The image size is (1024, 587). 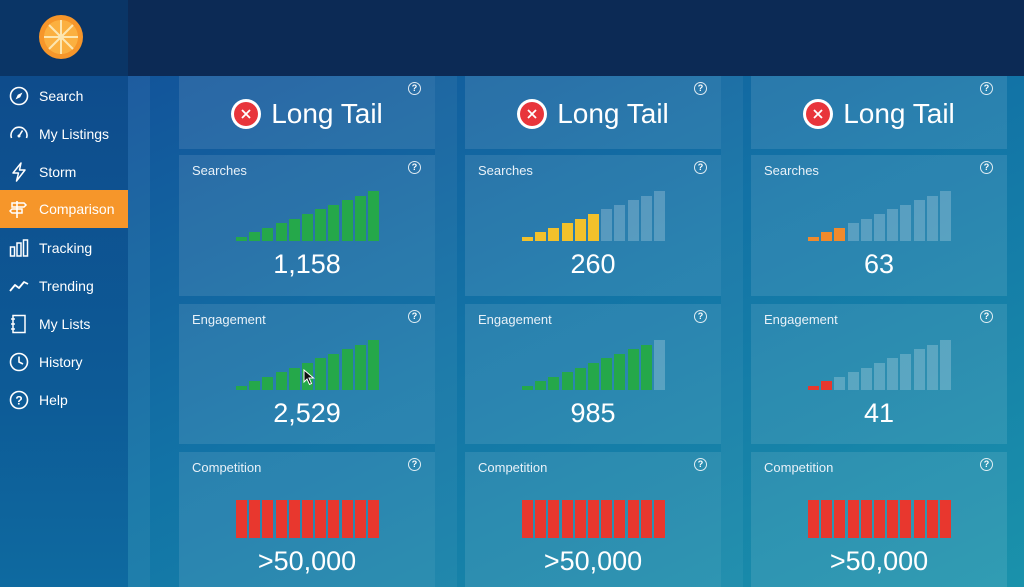 I want to click on metric-card-searches: Searches ? 260, so click(x=593, y=225).